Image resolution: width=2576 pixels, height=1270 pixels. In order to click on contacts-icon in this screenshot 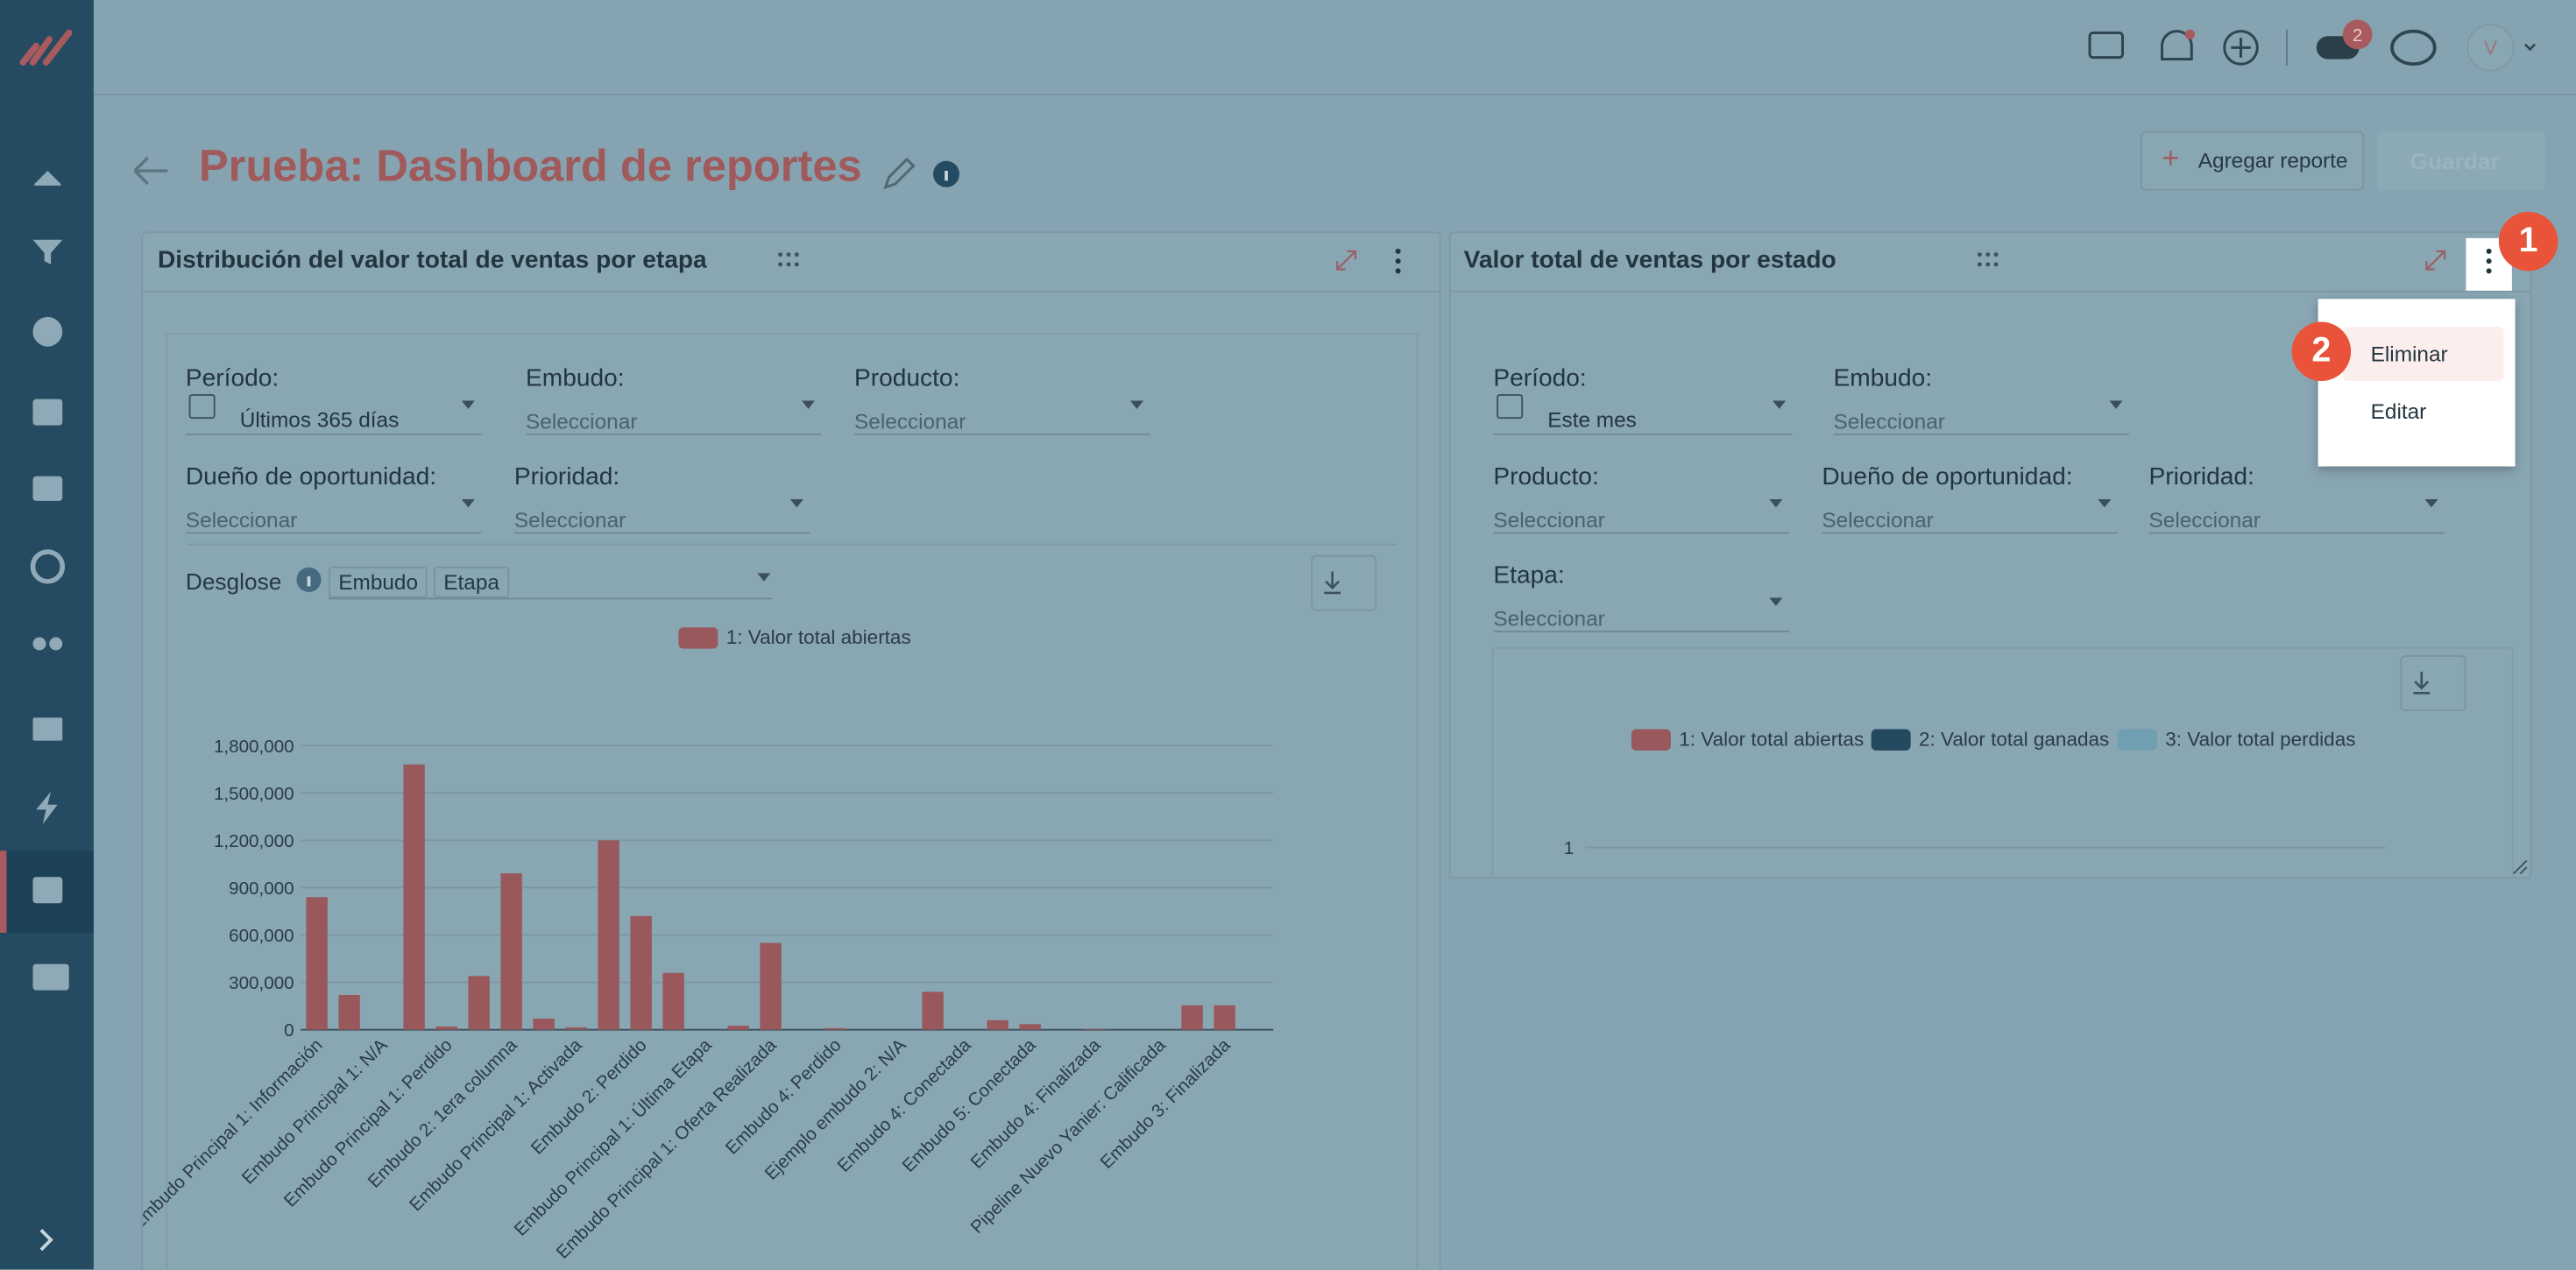, I will do `click(39, 644)`.